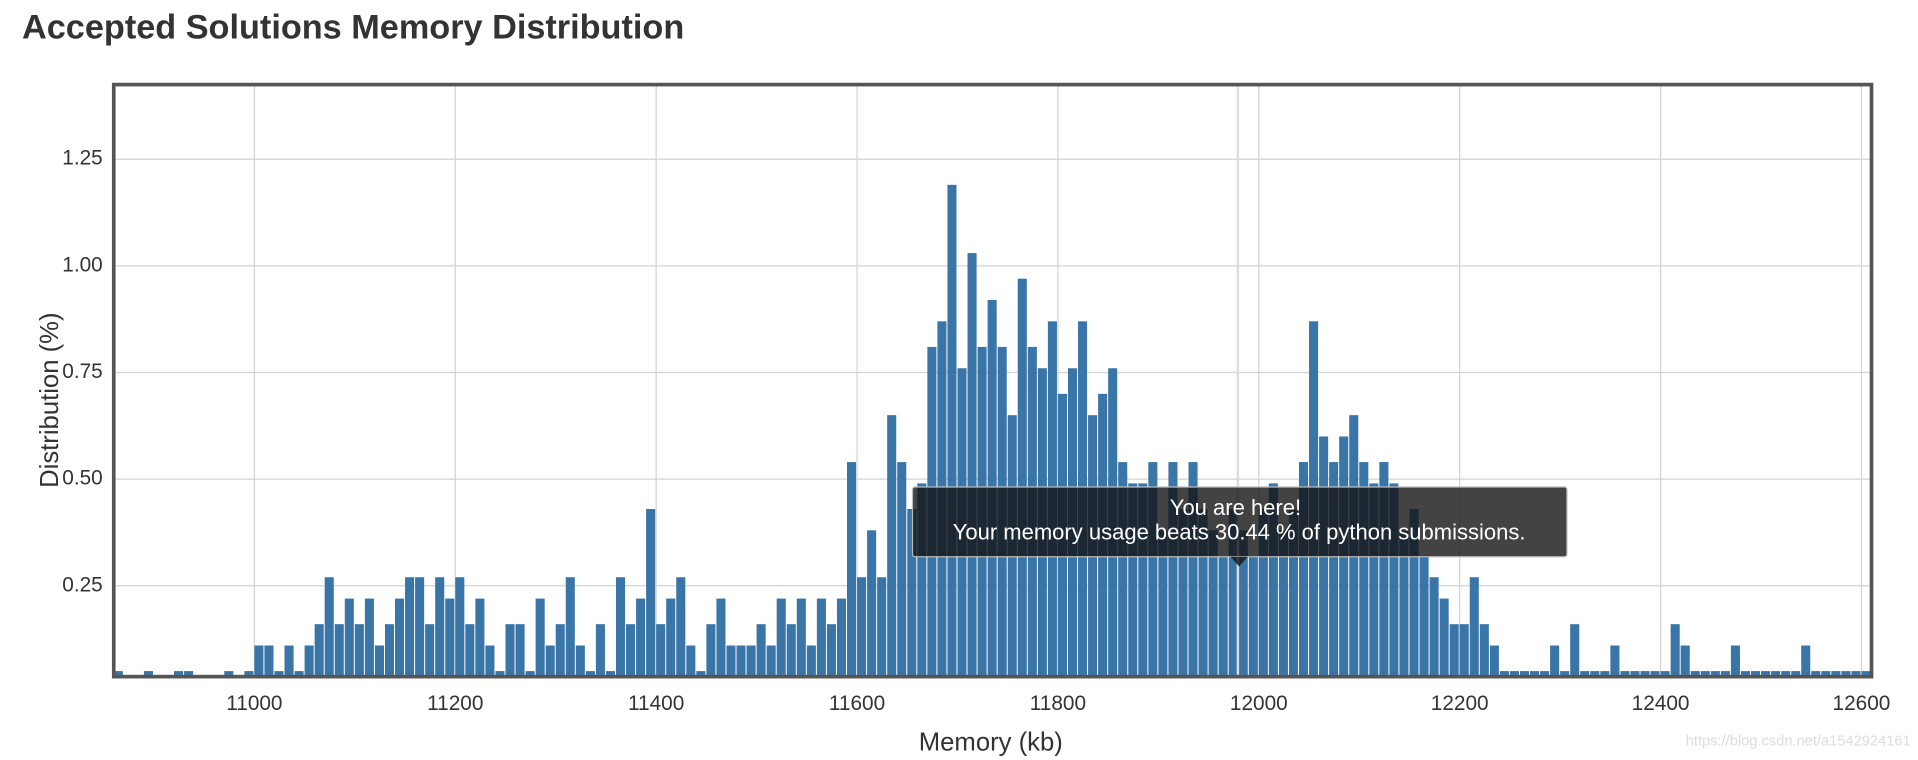 The image size is (1918, 760). What do you see at coordinates (82, 264) in the screenshot?
I see `y-tick-label: 1.00` at bounding box center [82, 264].